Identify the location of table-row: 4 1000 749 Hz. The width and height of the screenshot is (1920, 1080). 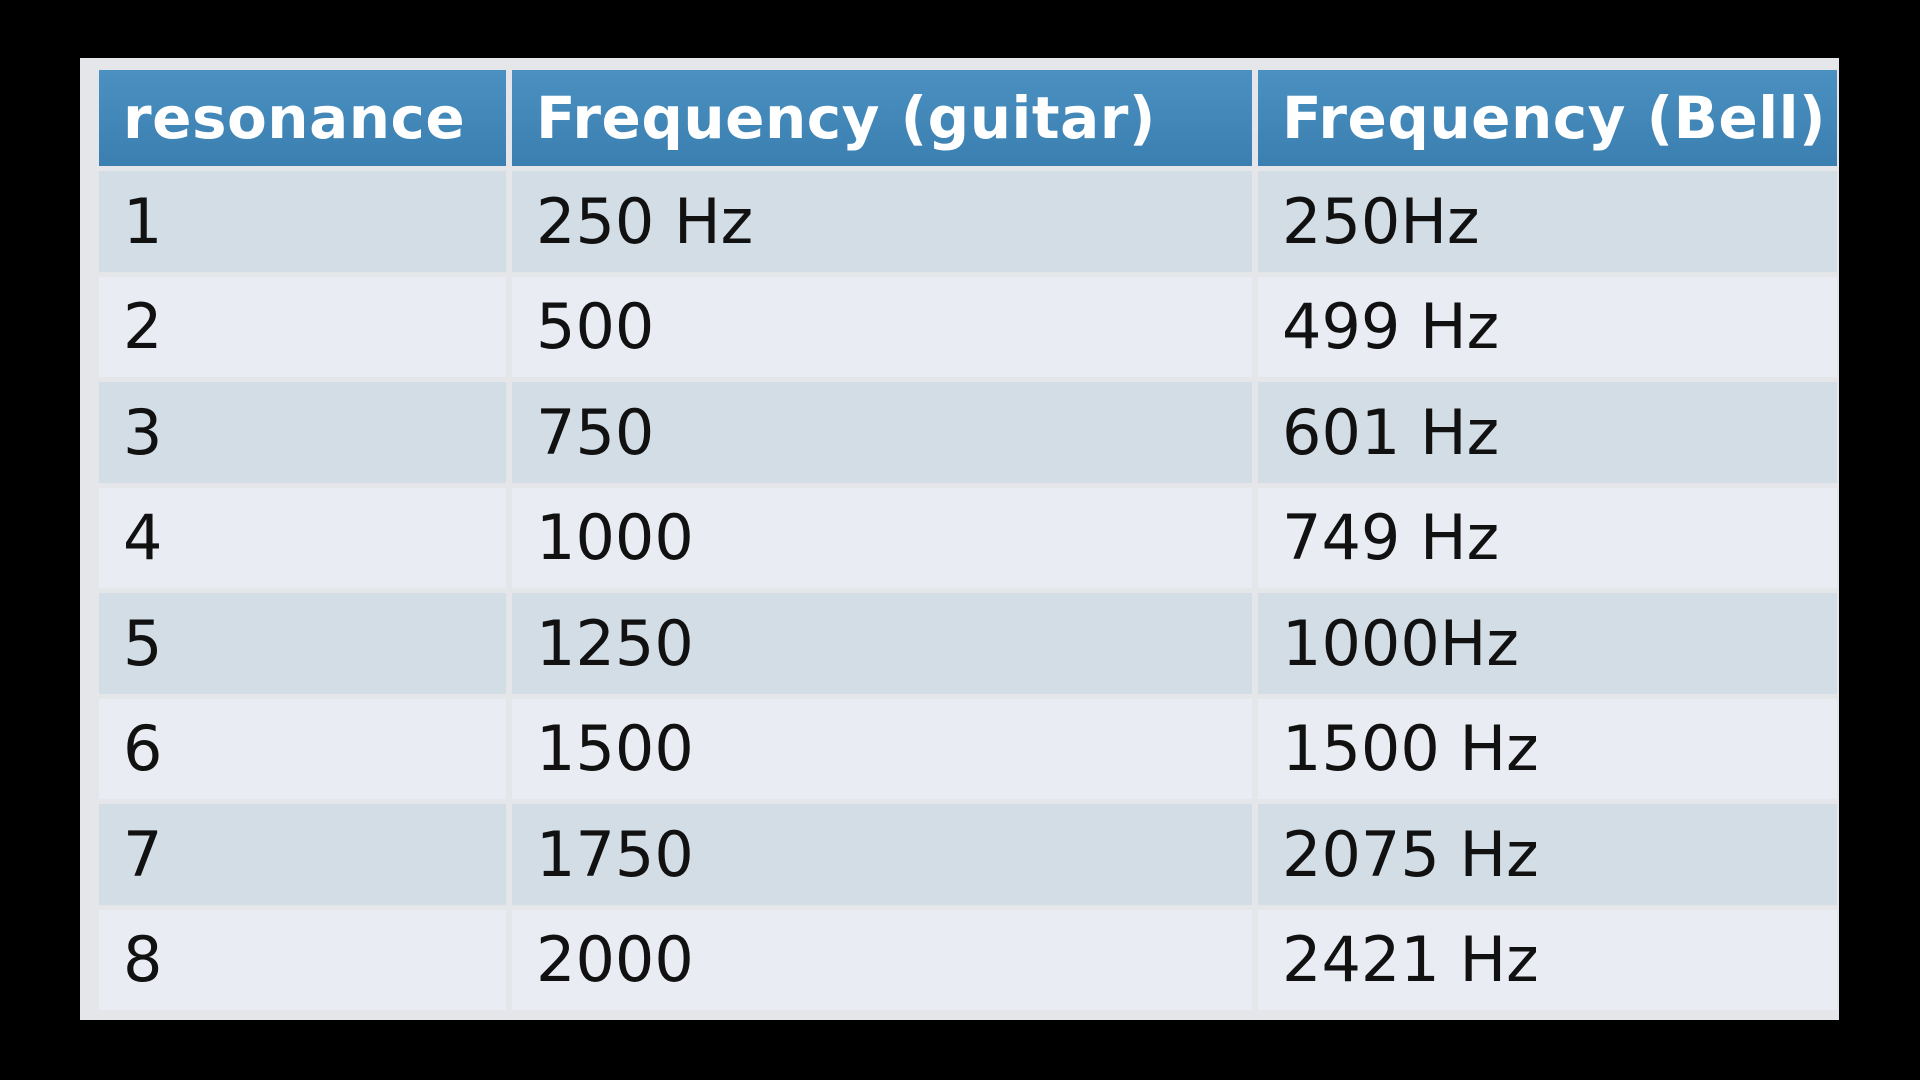
(968, 537).